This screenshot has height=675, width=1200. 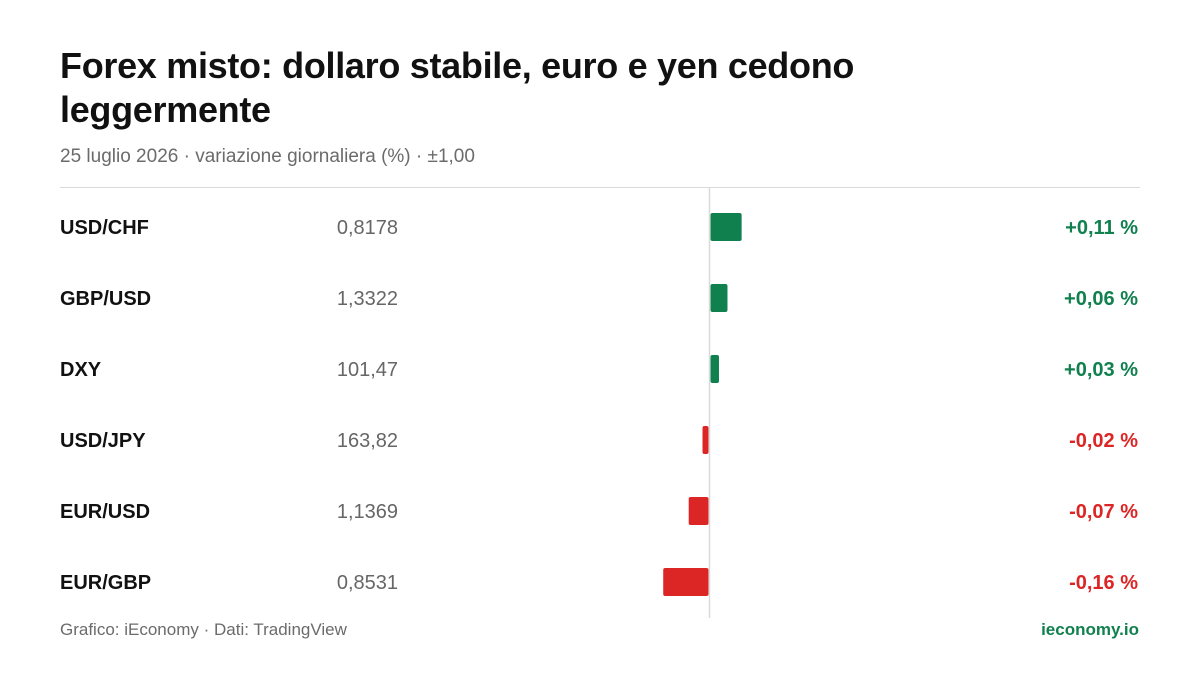 What do you see at coordinates (1101, 228) in the screenshot?
I see `change-label: +0,11 %` at bounding box center [1101, 228].